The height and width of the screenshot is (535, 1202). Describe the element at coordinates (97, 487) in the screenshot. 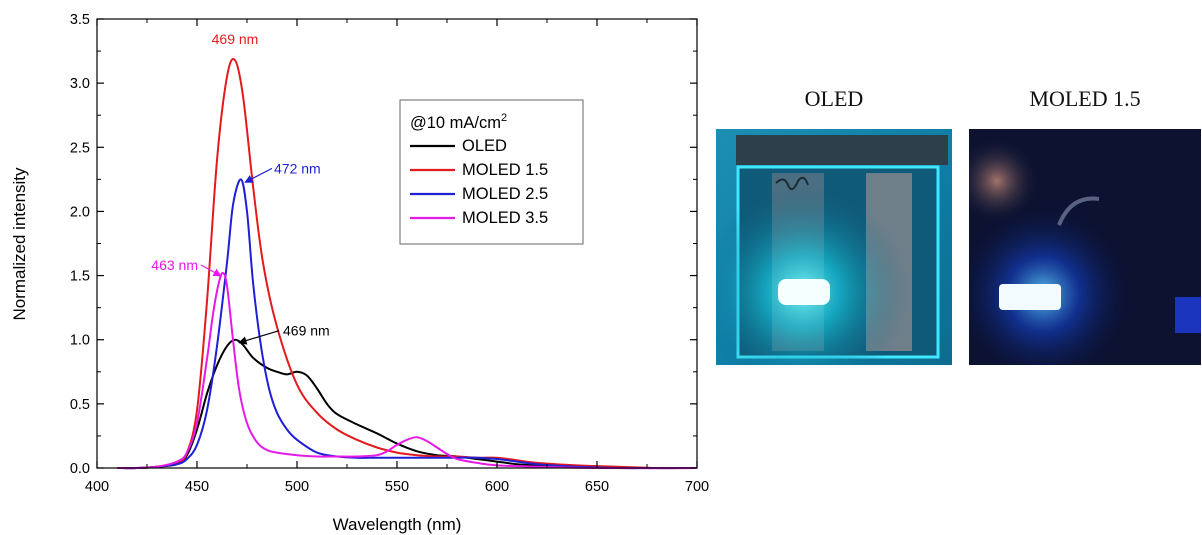

I see `x-tick-label: 400` at that location.